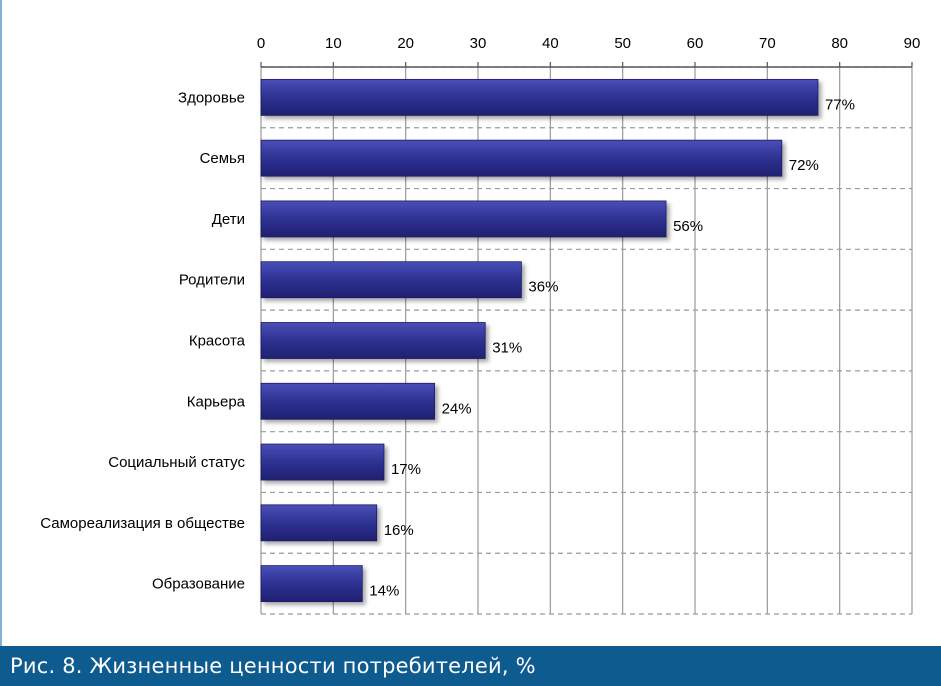 The width and height of the screenshot is (941, 686). Describe the element at coordinates (142, 523) in the screenshot. I see `category-label: Самореализация в обществе` at that location.